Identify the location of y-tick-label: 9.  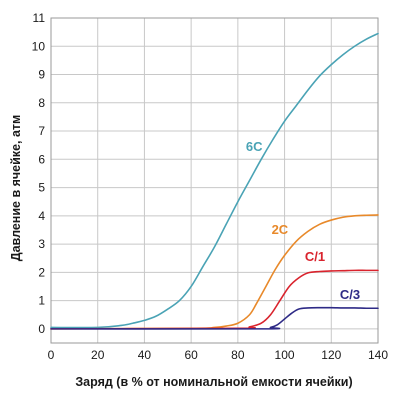
(41, 75).